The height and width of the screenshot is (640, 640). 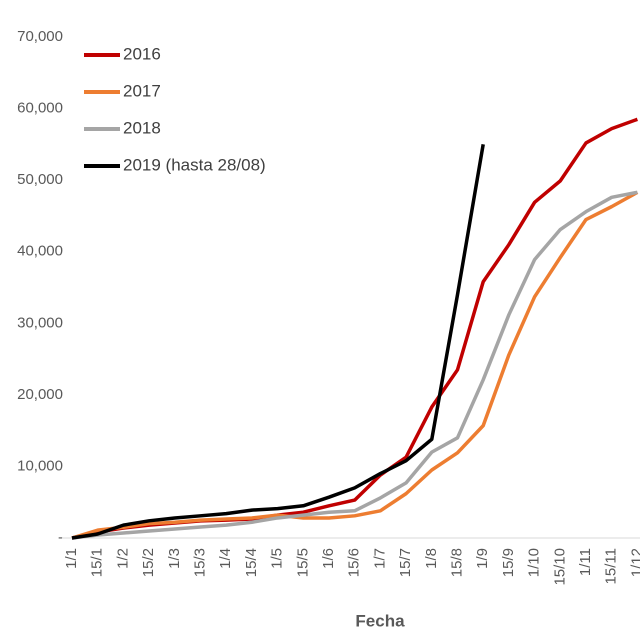 I want to click on x-tick-label: 15/11, so click(x=611, y=566).